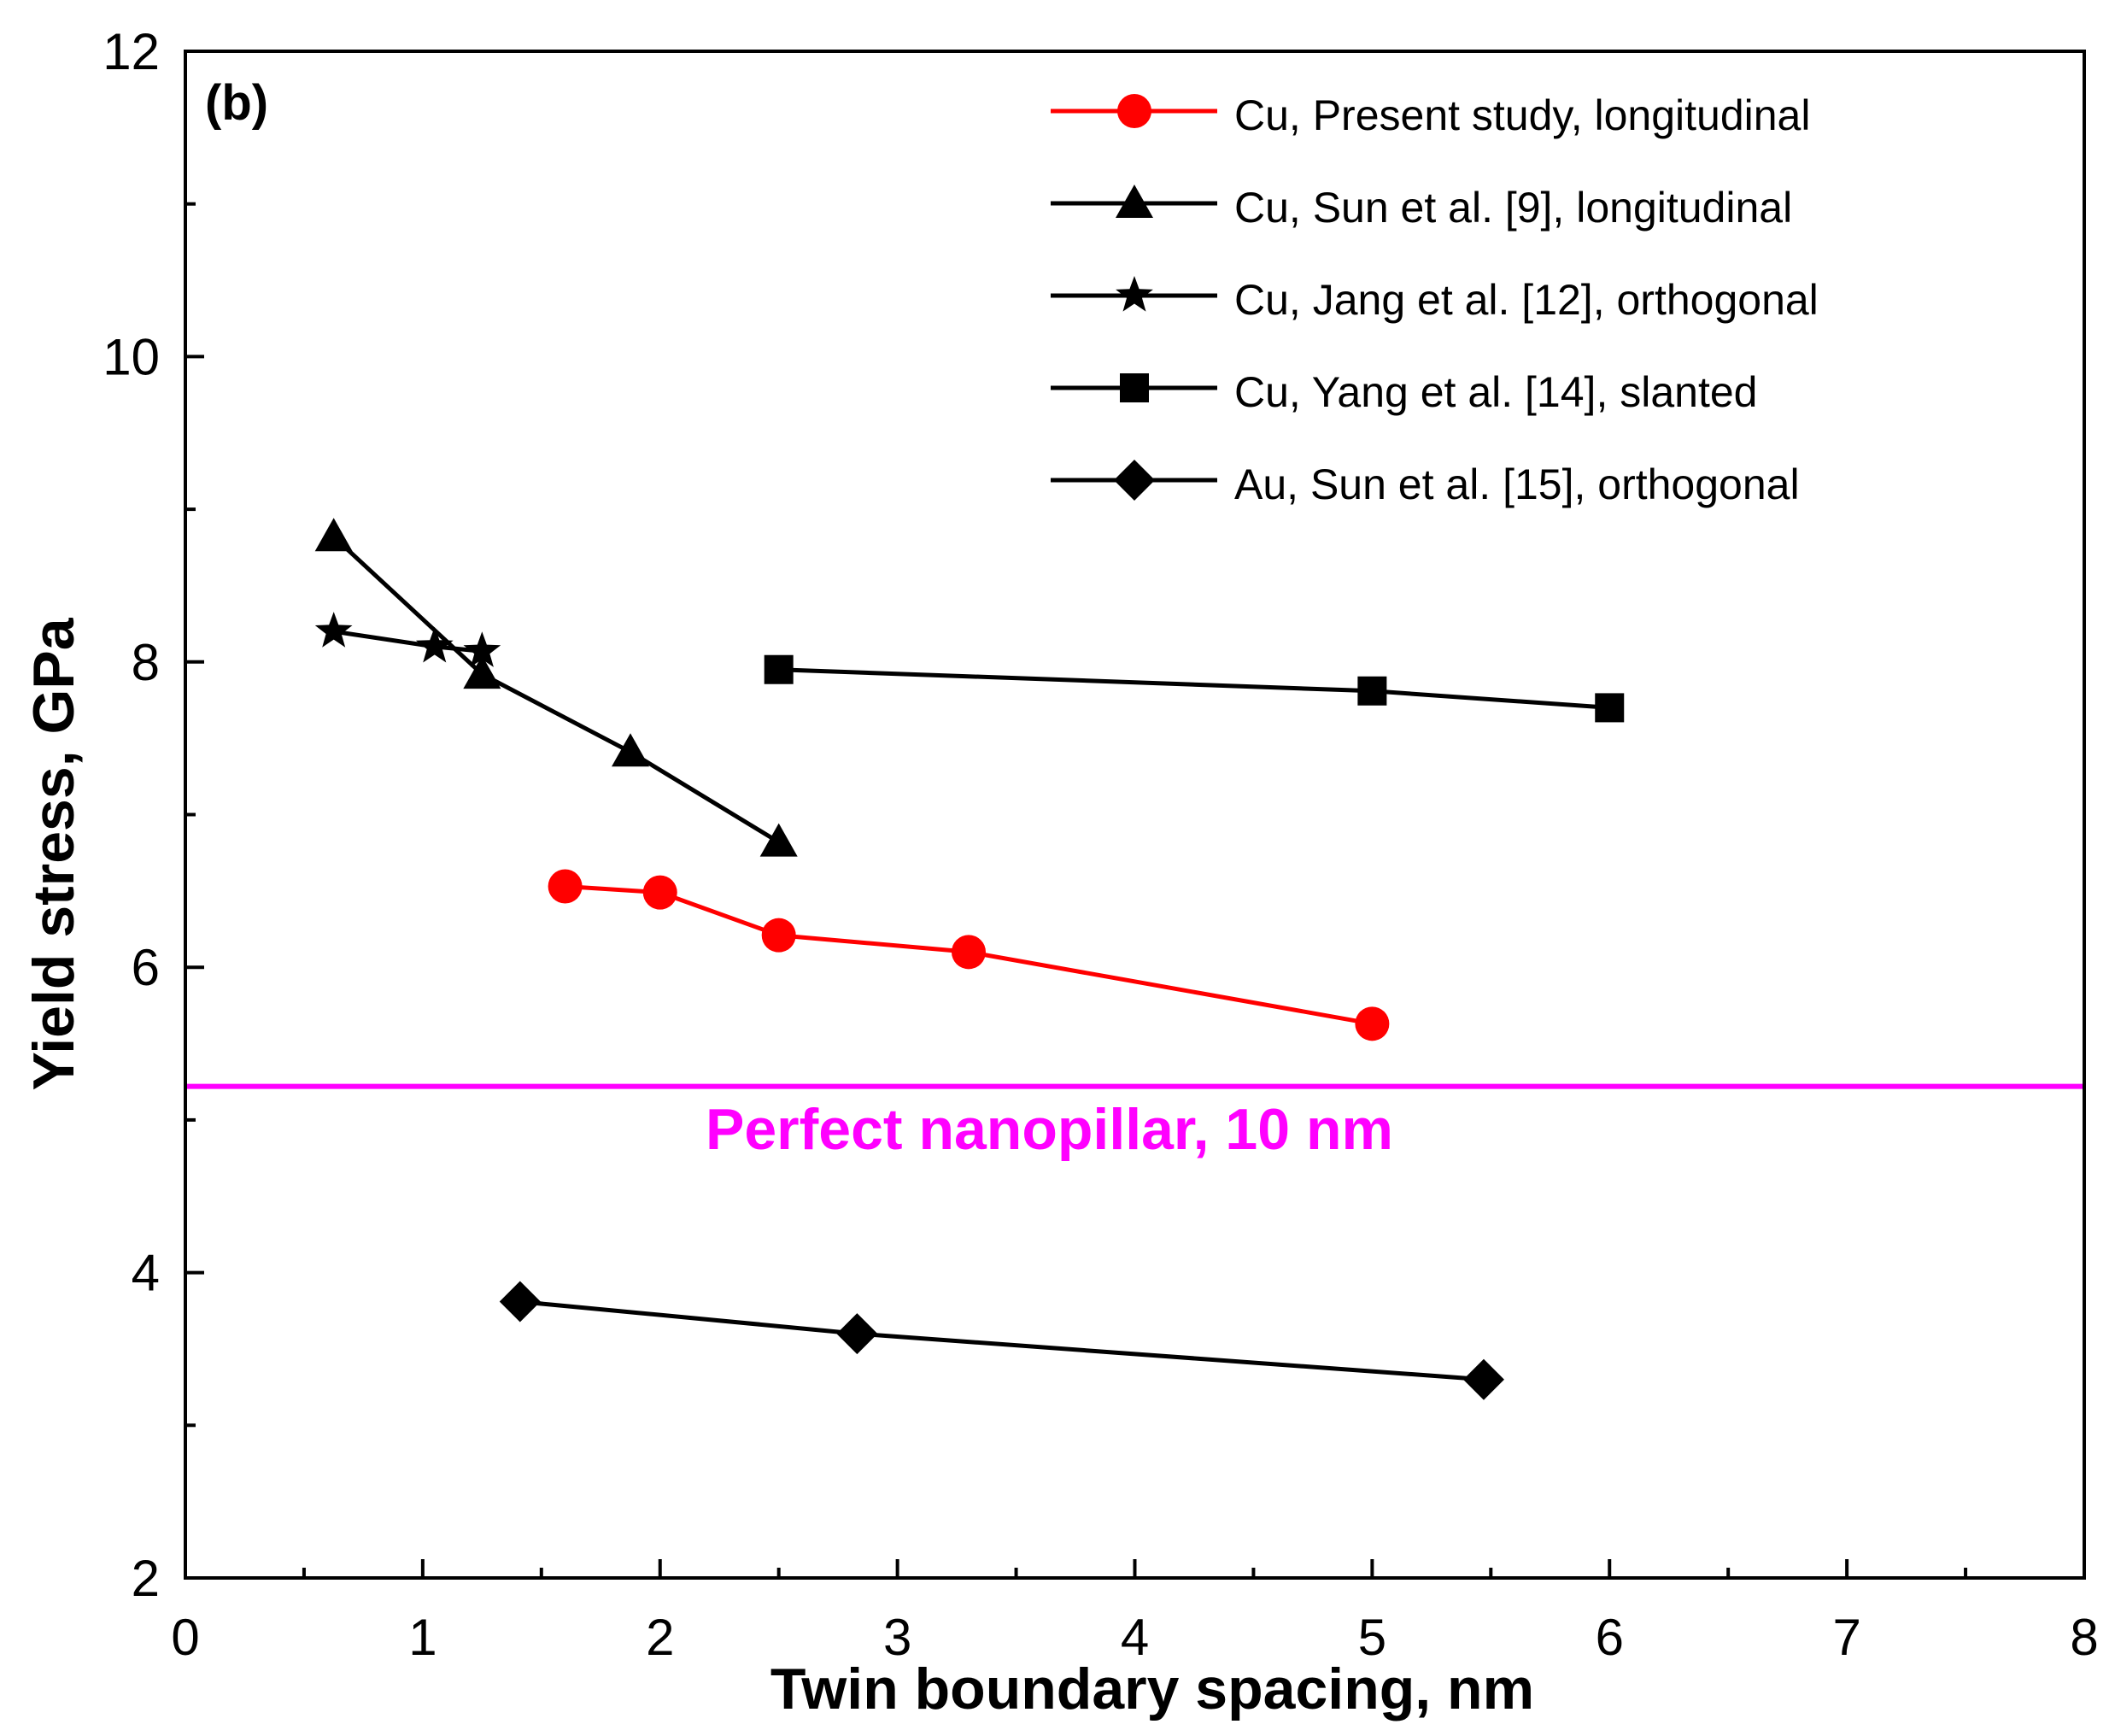 The height and width of the screenshot is (1736, 2115). I want to click on legend-entry: Cu, Sun et al. [9], longitudinal, so click(1421, 208).